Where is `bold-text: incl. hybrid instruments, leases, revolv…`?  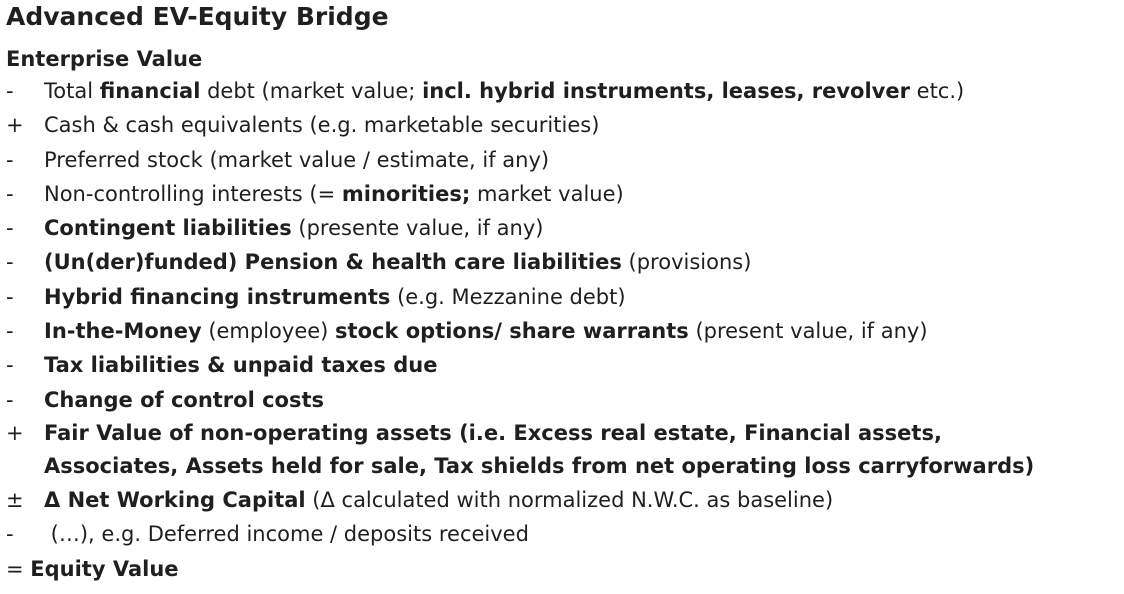 bold-text: incl. hybrid instruments, leases, revolv… is located at coordinates (666, 91).